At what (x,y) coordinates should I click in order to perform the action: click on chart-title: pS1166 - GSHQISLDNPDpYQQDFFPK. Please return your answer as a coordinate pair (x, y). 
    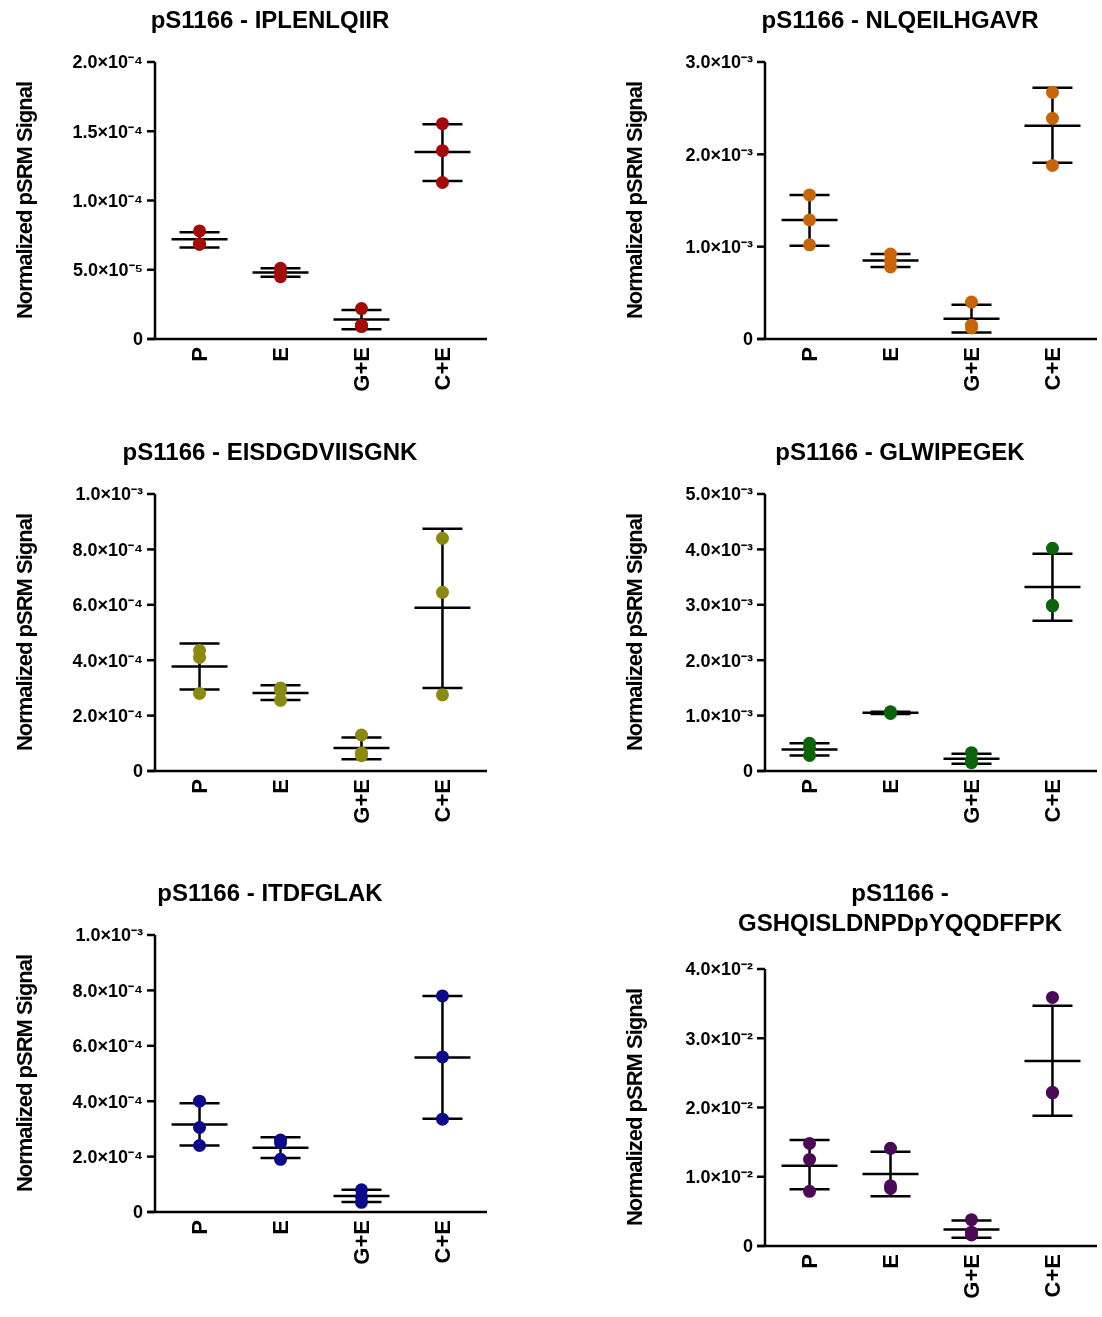
    Looking at the image, I should click on (900, 907).